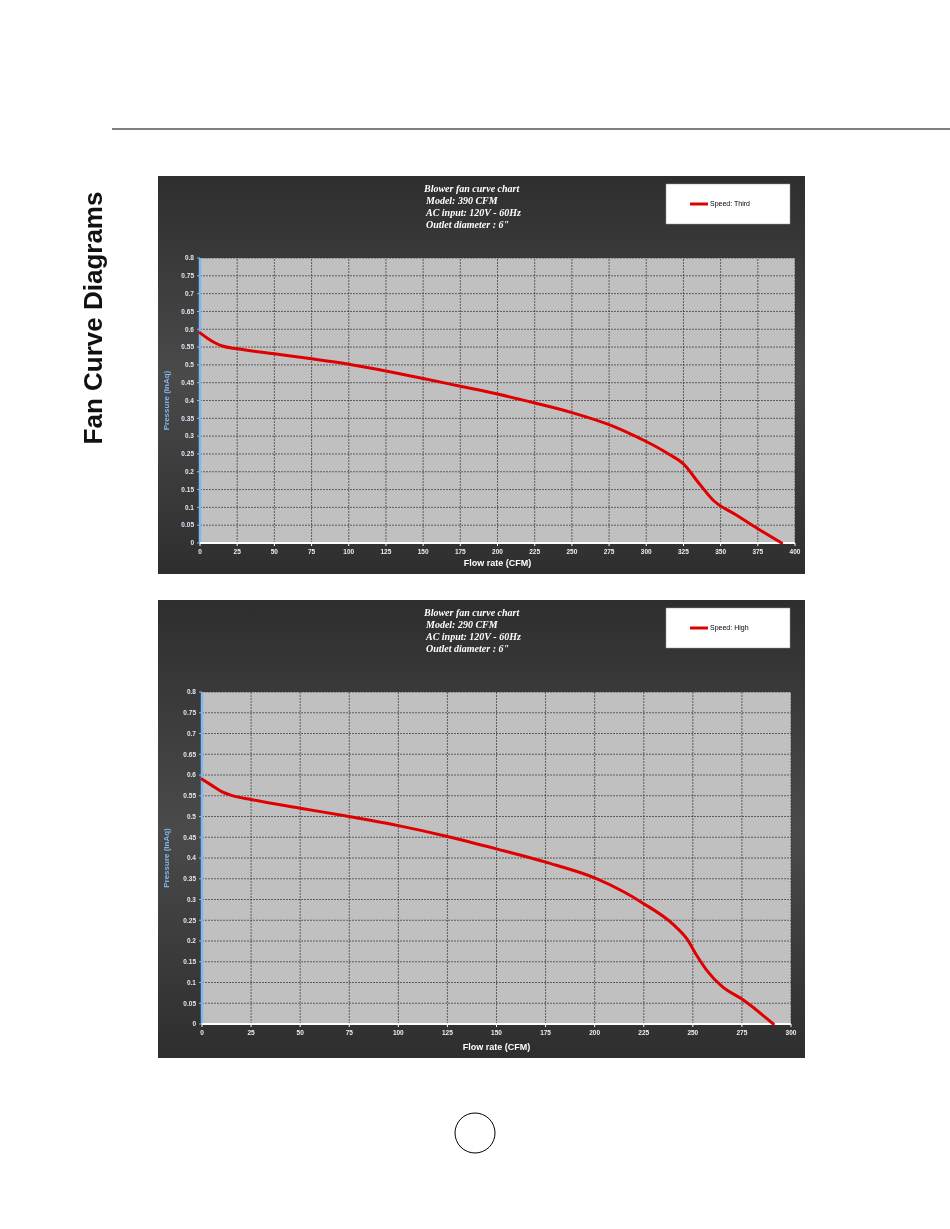 This screenshot has height=1229, width=950. Describe the element at coordinates (93, 318) in the screenshot. I see `text: Fan Curve Diagrams` at that location.